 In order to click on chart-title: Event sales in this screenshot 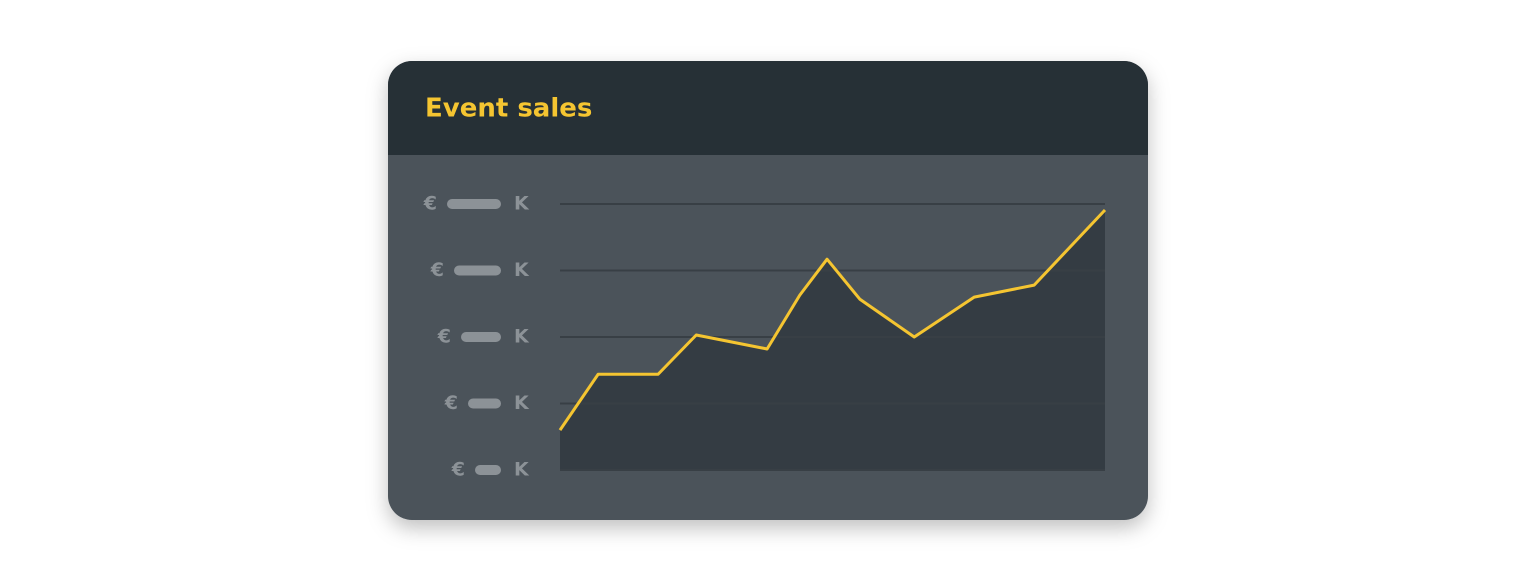, I will do `click(508, 109)`.